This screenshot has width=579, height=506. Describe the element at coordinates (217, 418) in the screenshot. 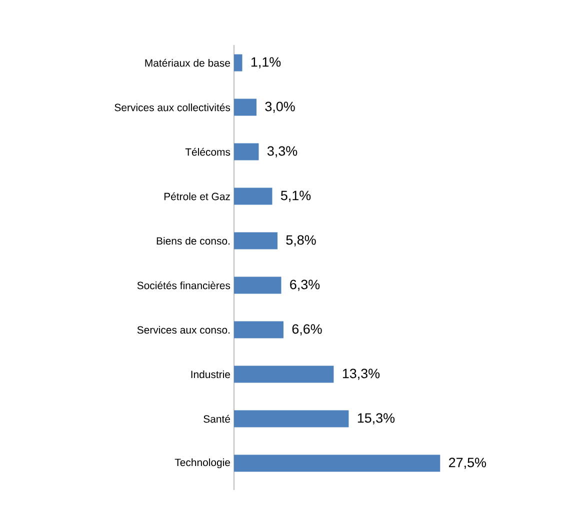

I see `y-tick-label: Santé` at that location.